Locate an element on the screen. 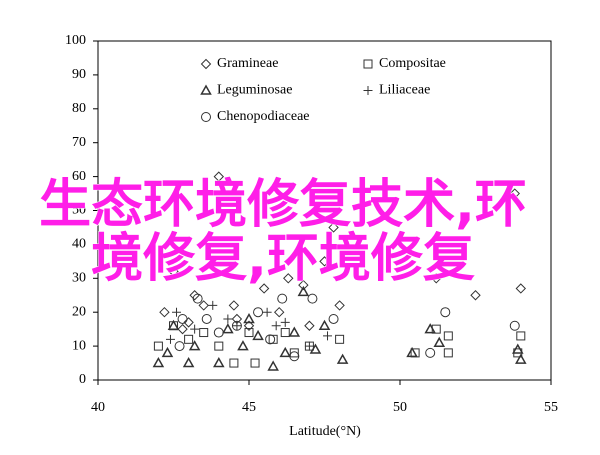 The image size is (600, 455). y-tick-label: 40 is located at coordinates (79, 244).